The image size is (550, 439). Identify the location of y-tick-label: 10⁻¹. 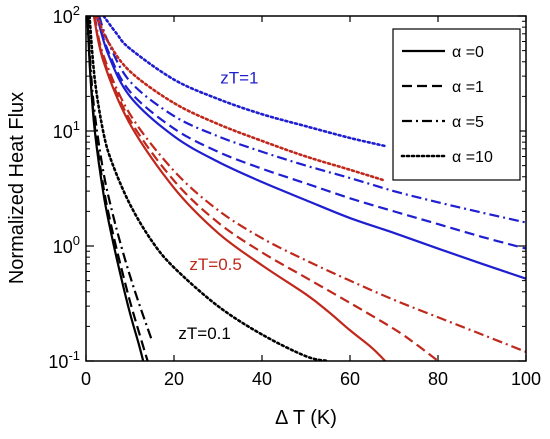
(64, 360).